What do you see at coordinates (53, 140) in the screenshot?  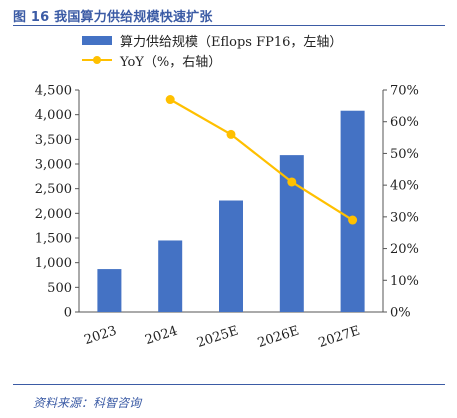 I see `left-y-tick-label: 3,500` at bounding box center [53, 140].